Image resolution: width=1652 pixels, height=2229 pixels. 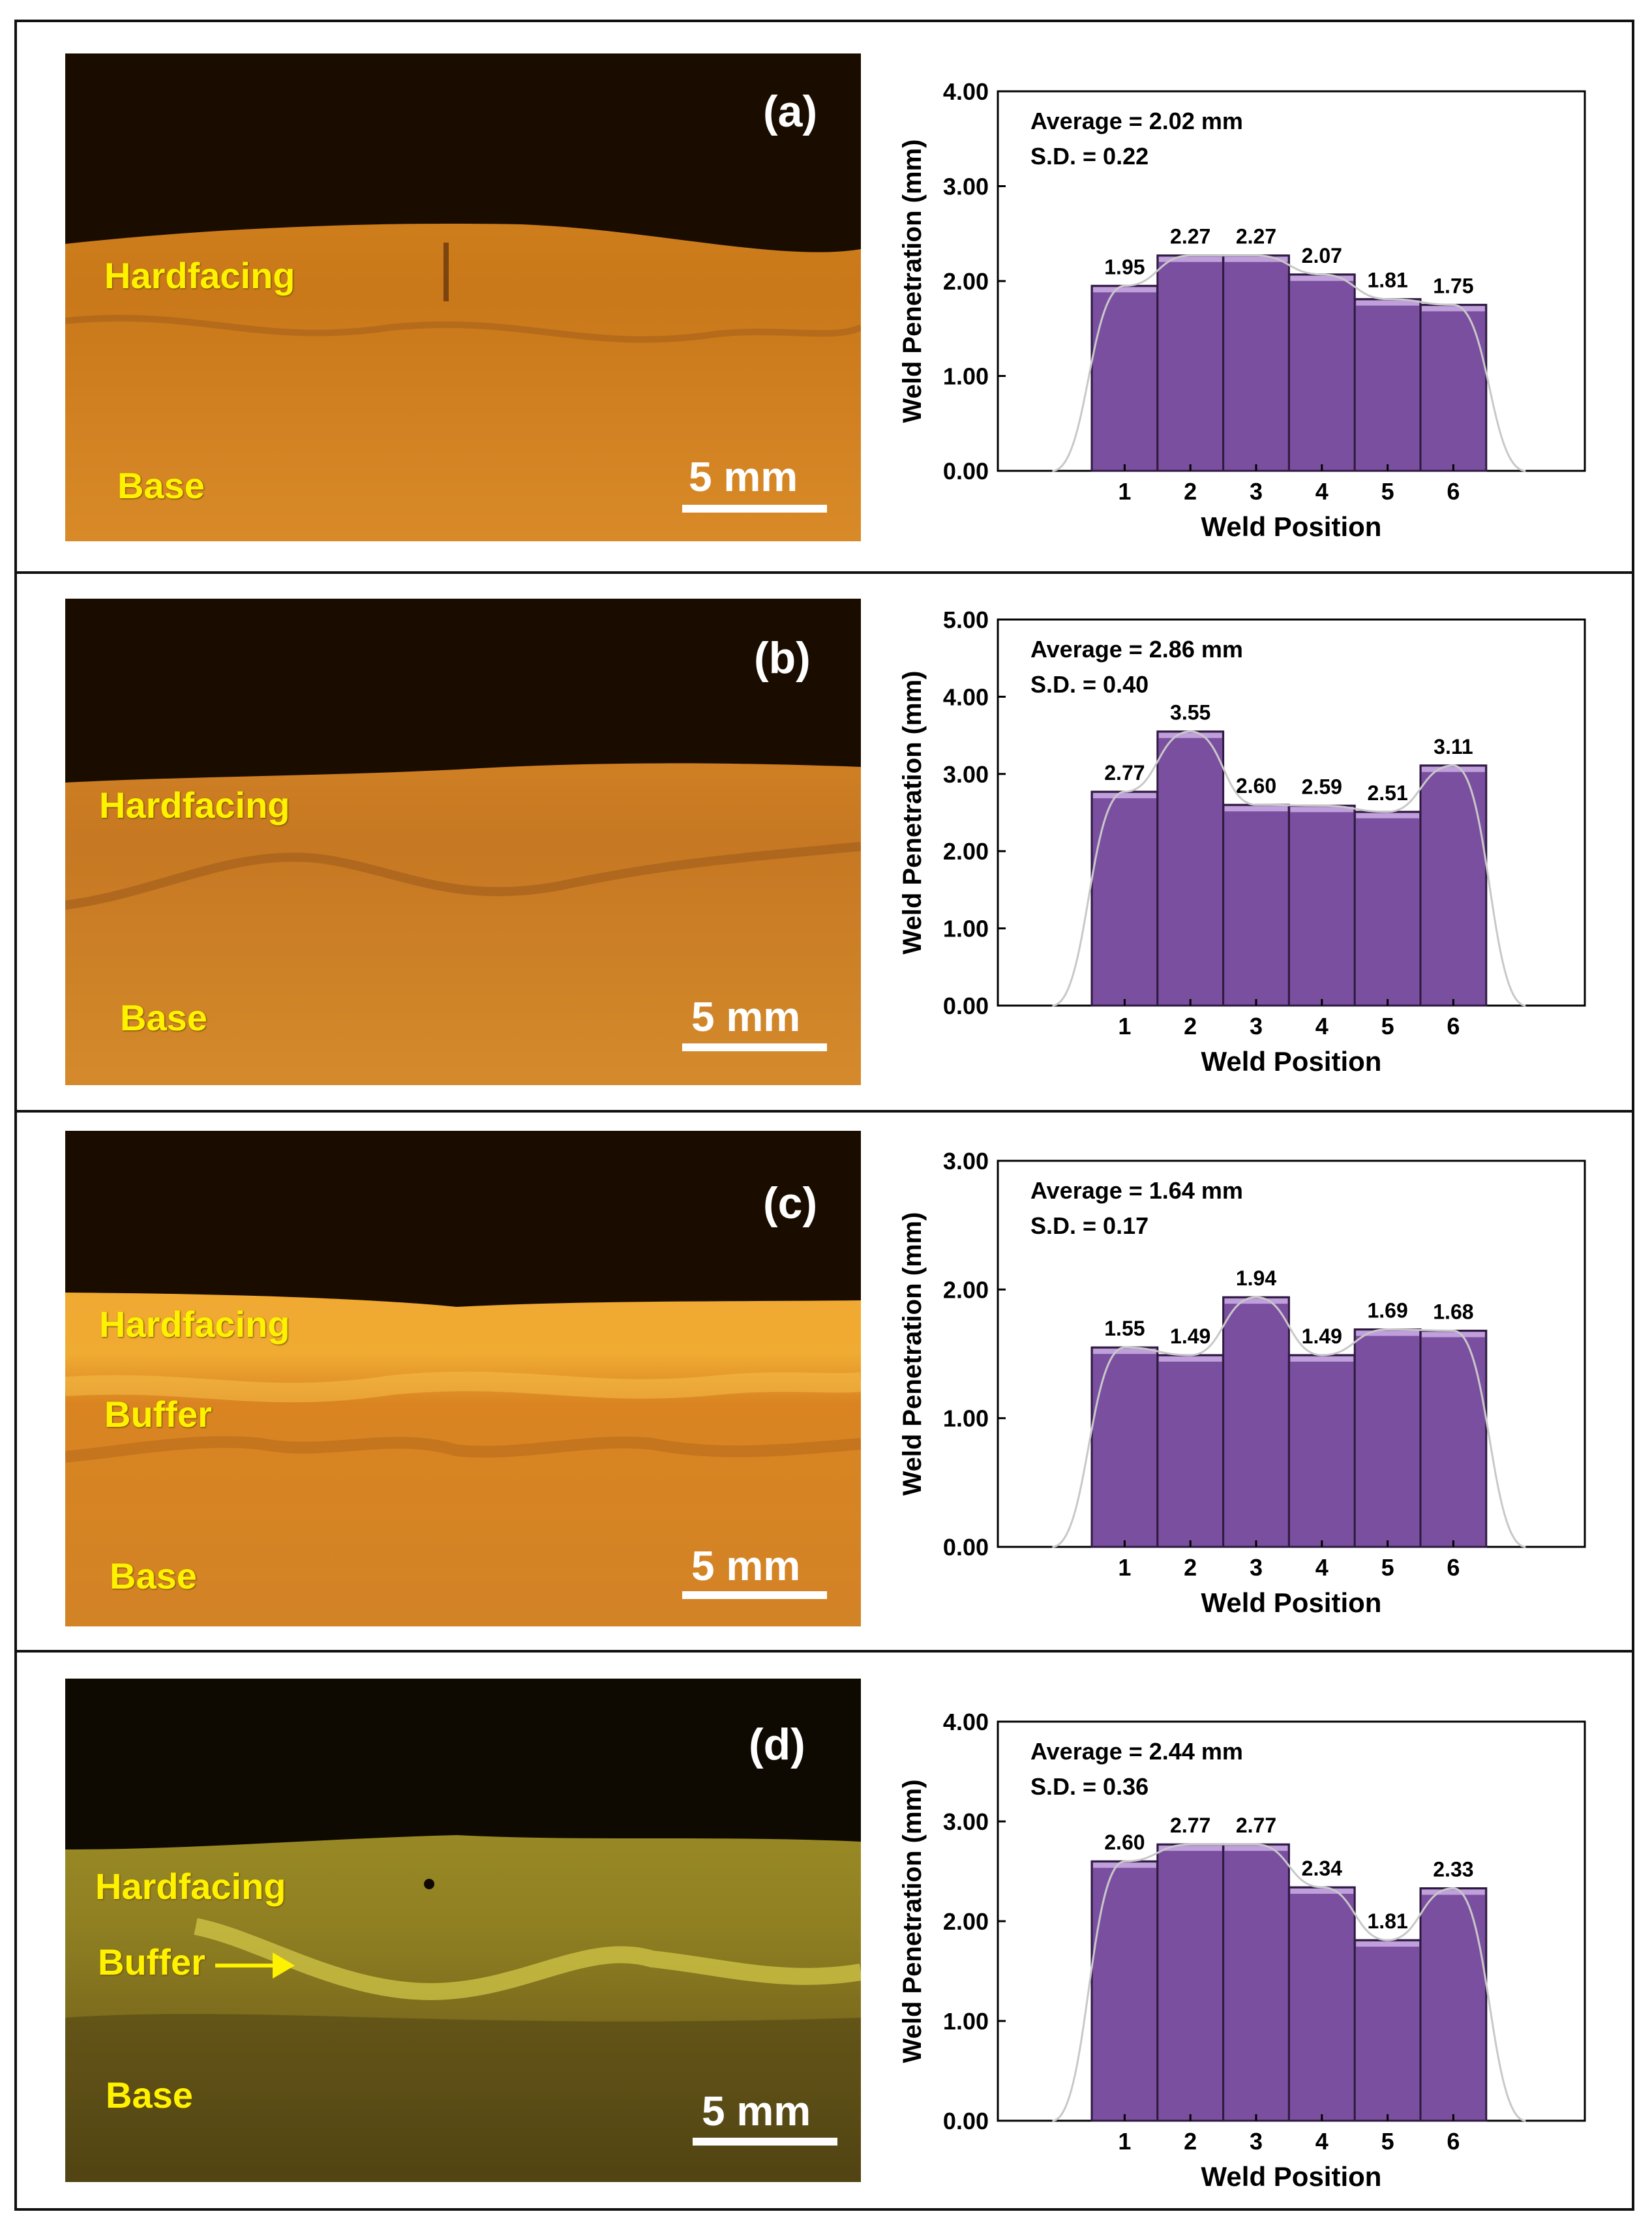 What do you see at coordinates (1124, 1328) in the screenshot?
I see `data-label: 1.55` at bounding box center [1124, 1328].